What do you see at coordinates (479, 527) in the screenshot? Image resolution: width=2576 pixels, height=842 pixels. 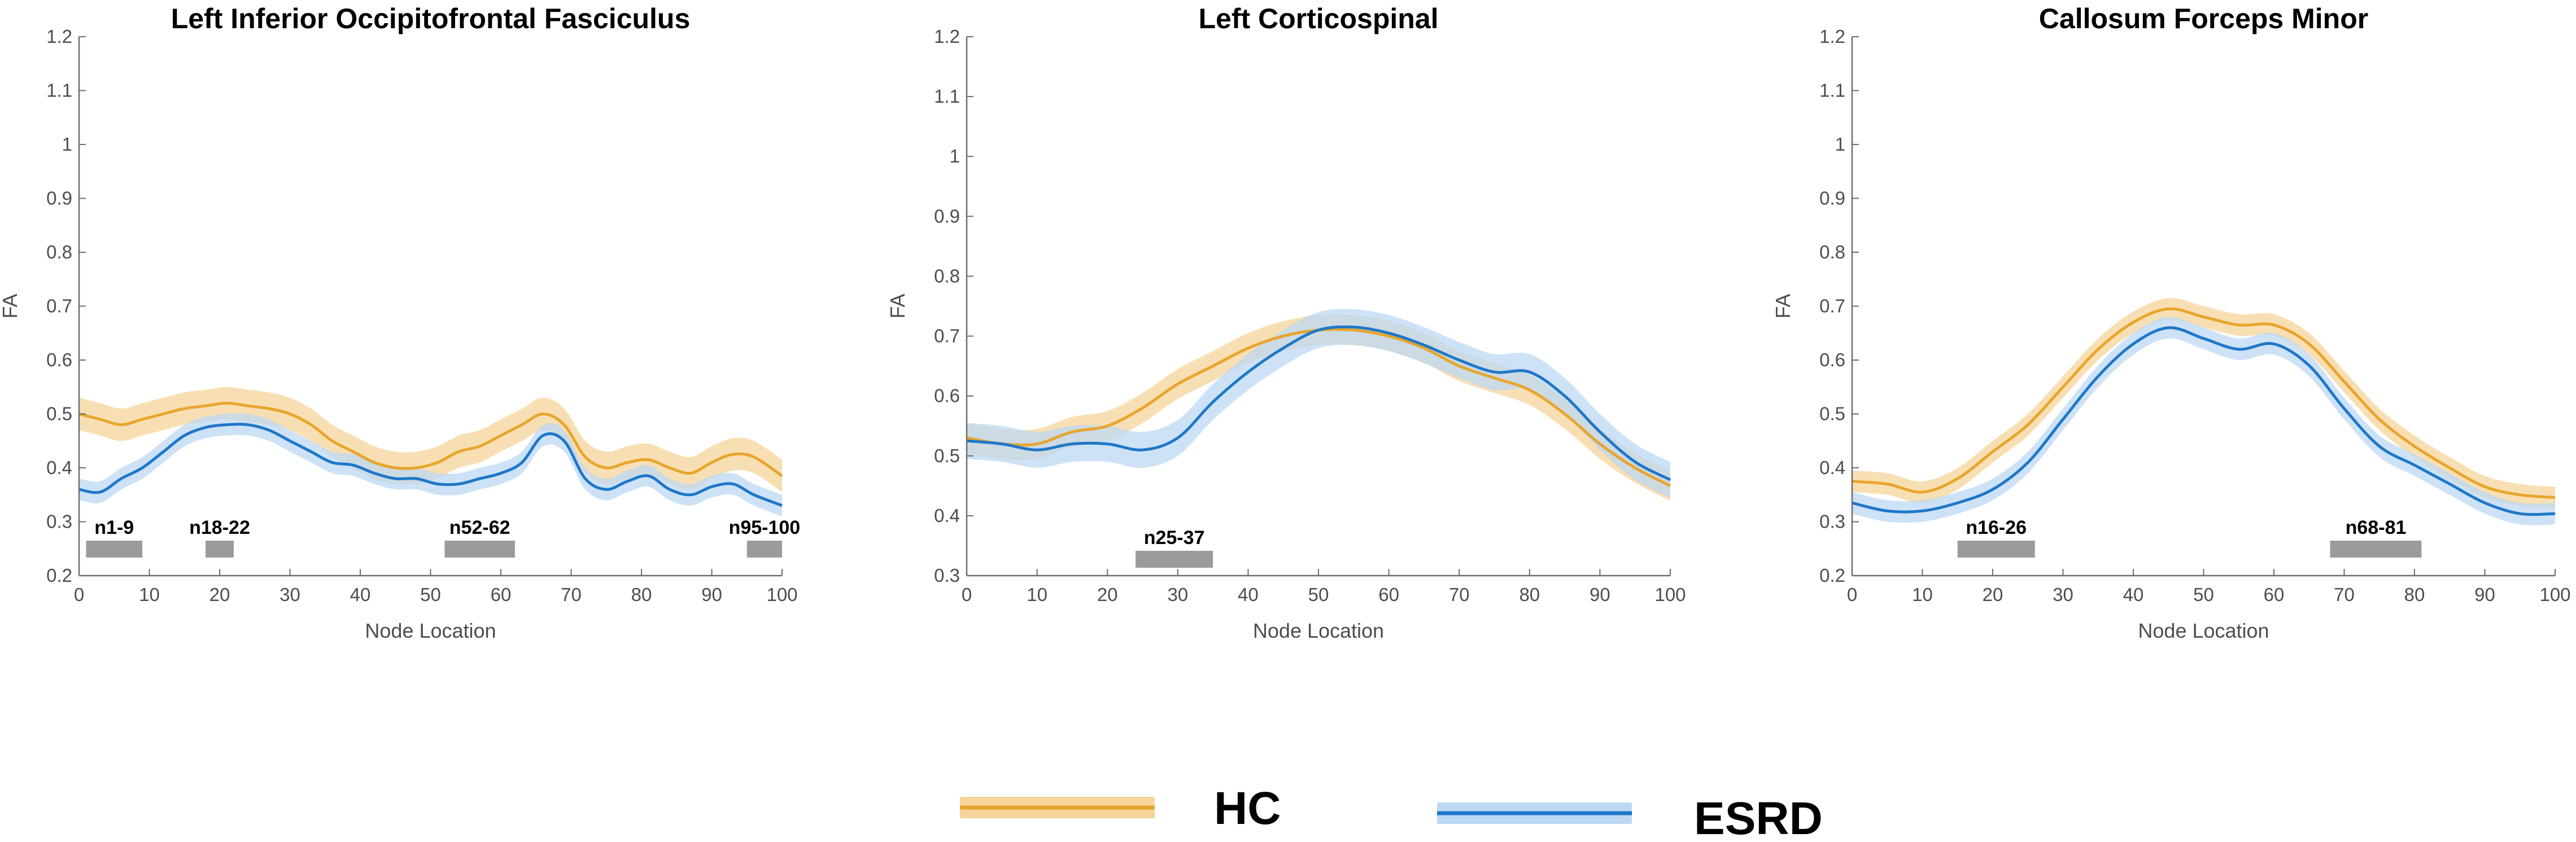 I see `significance-label: n52-62` at bounding box center [479, 527].